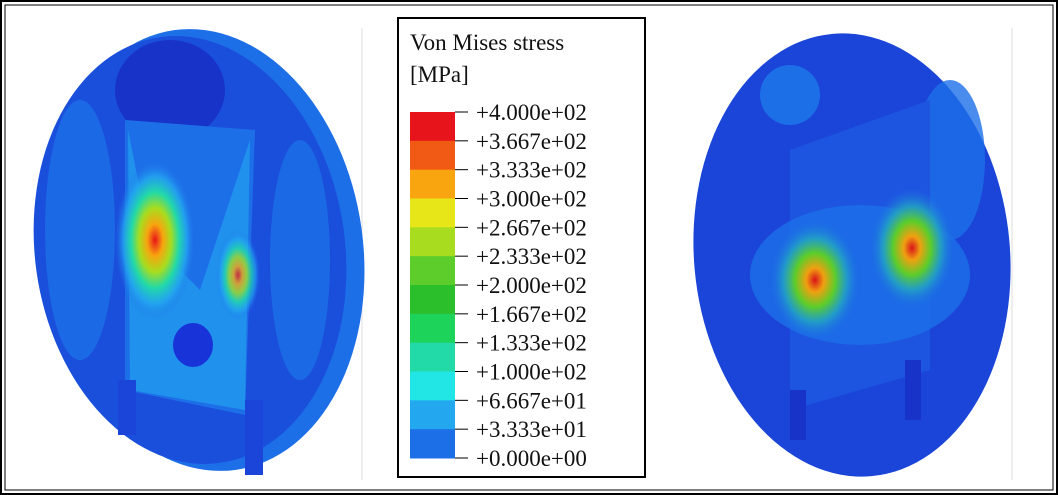 The height and width of the screenshot is (495, 1058). Describe the element at coordinates (439, 74) in the screenshot. I see `legend-unit: [MPa]` at that location.